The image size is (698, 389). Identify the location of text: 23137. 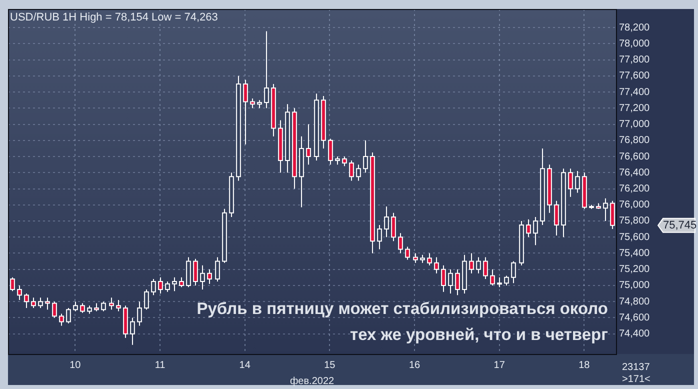
(636, 368).